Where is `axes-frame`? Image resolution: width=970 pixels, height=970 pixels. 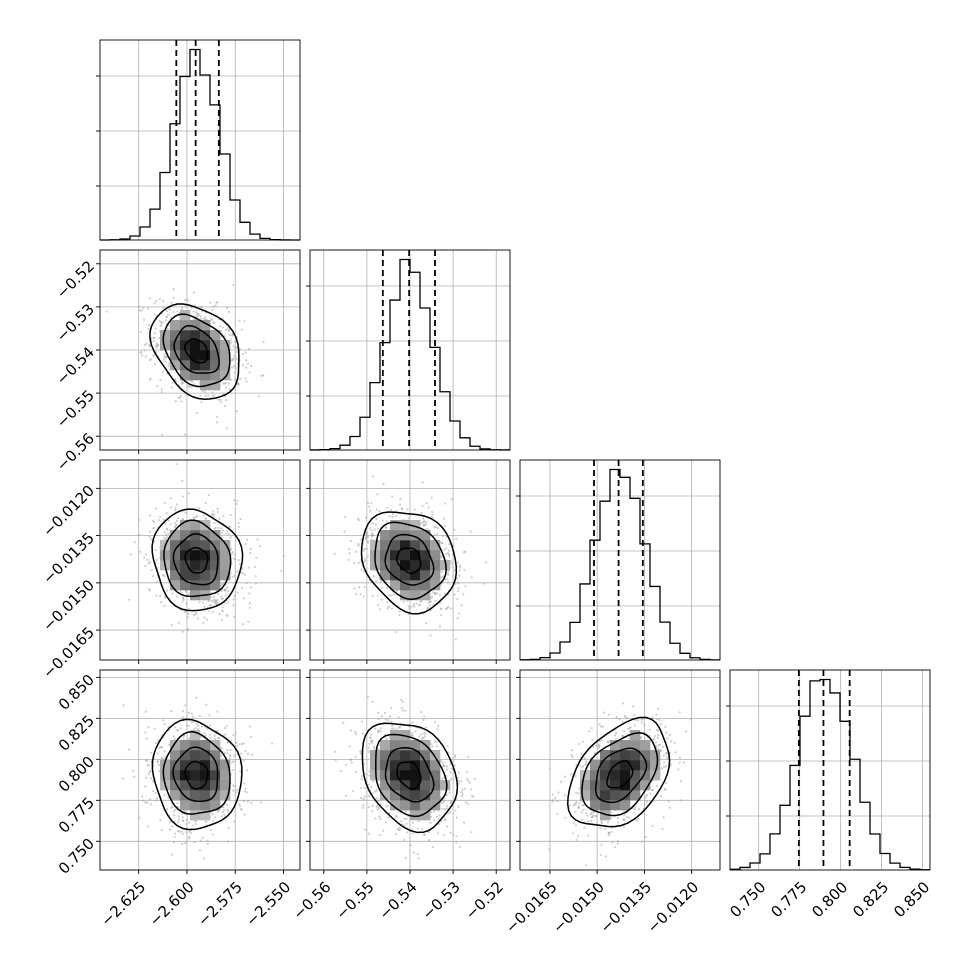
axes-frame is located at coordinates (200, 770).